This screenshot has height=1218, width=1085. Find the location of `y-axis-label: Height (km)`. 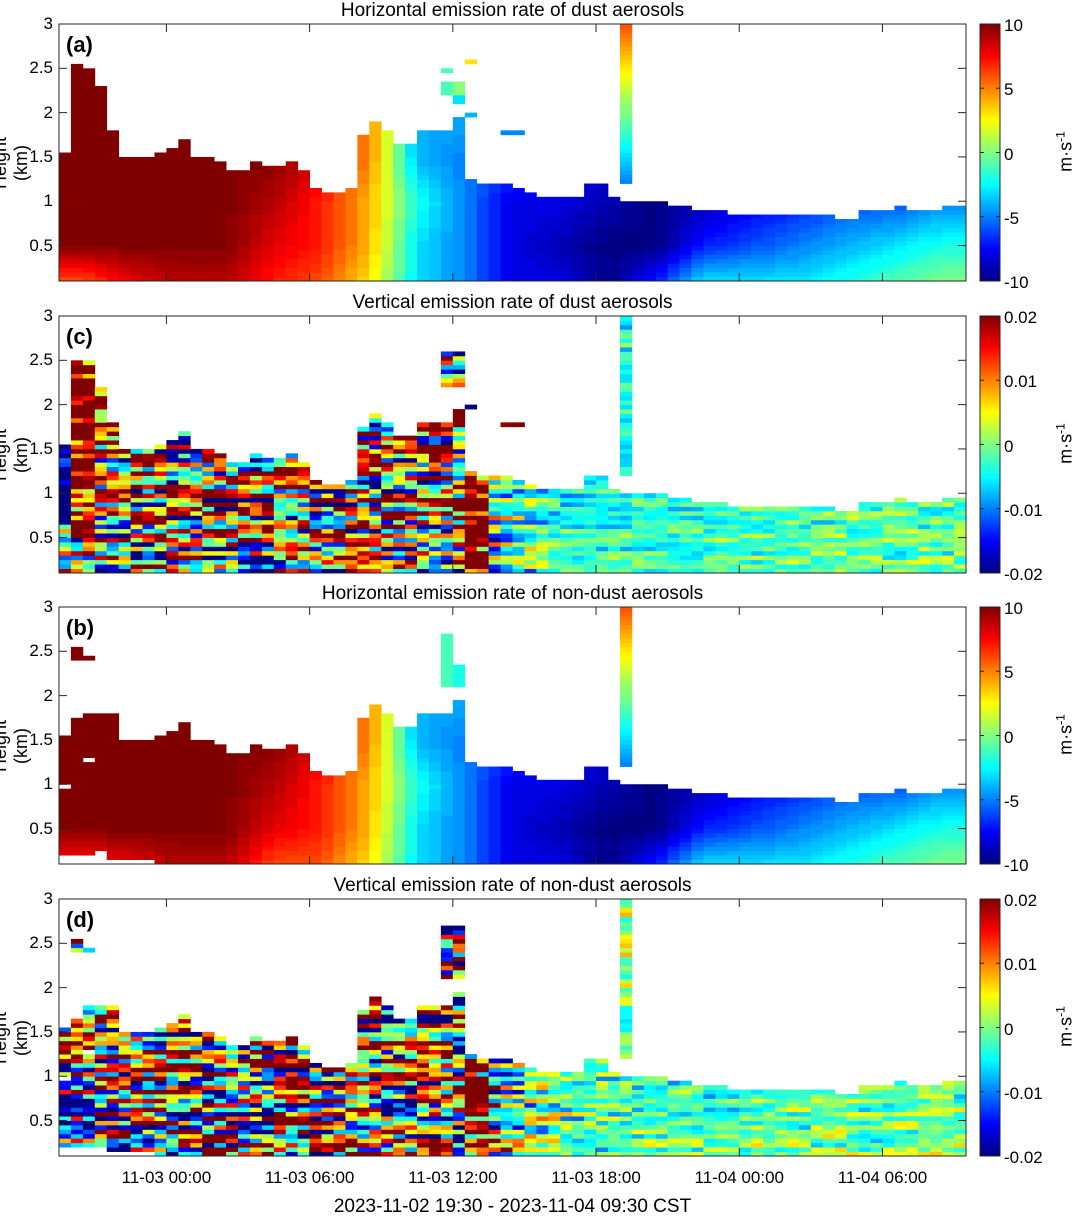

y-axis-label: Height (km) is located at coordinates (15, 163).